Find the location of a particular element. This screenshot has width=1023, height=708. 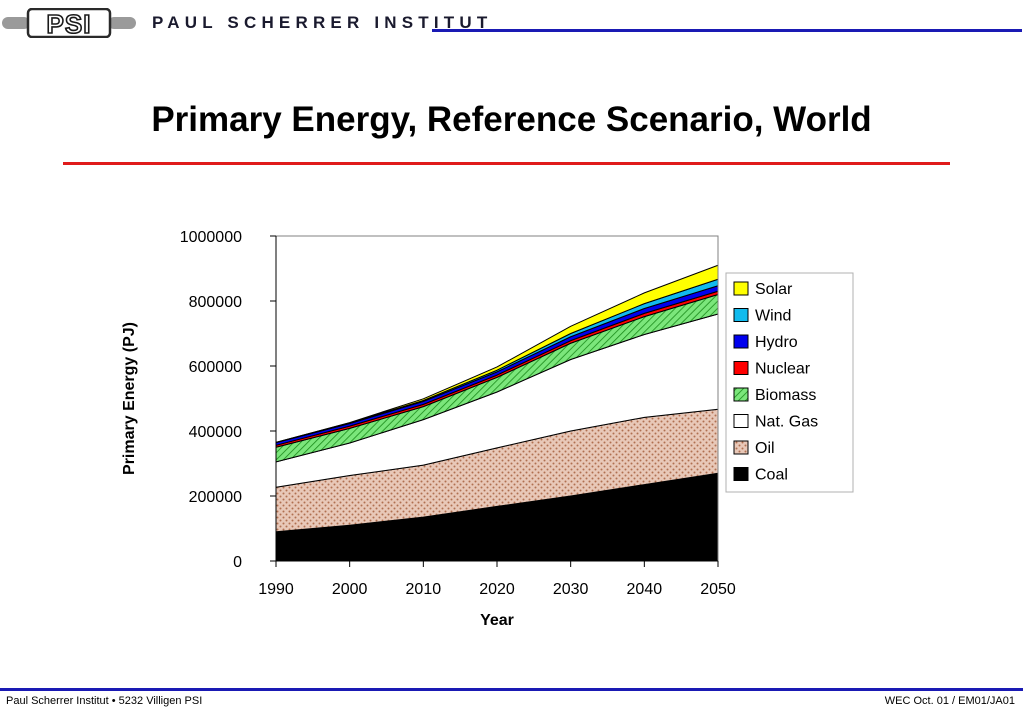

y-tick-label: 400000 is located at coordinates (215, 432).